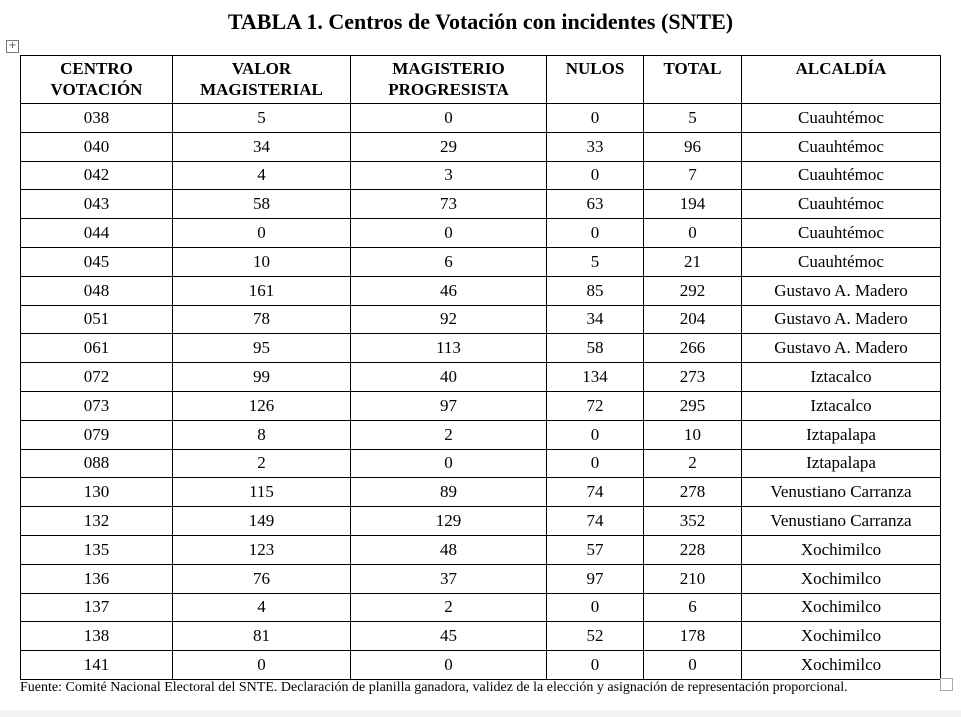  I want to click on table-row: 141 0 0 0 0 Xochimilco, so click(480, 665).